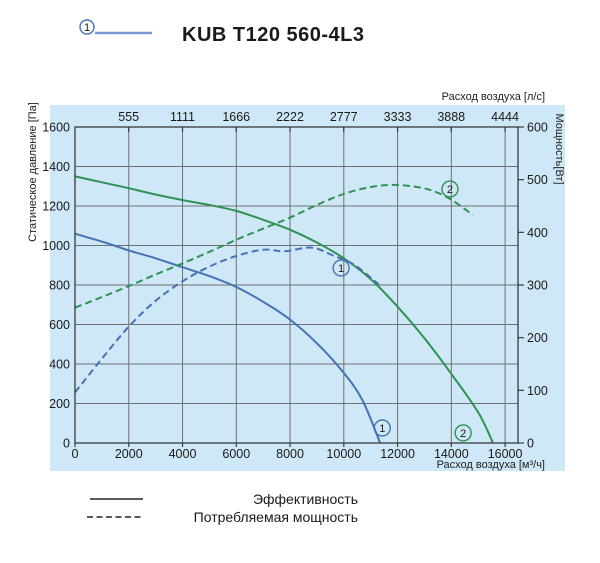 The width and height of the screenshot is (600, 563). What do you see at coordinates (537, 286) in the screenshot?
I see `svg-text: 300` at bounding box center [537, 286].